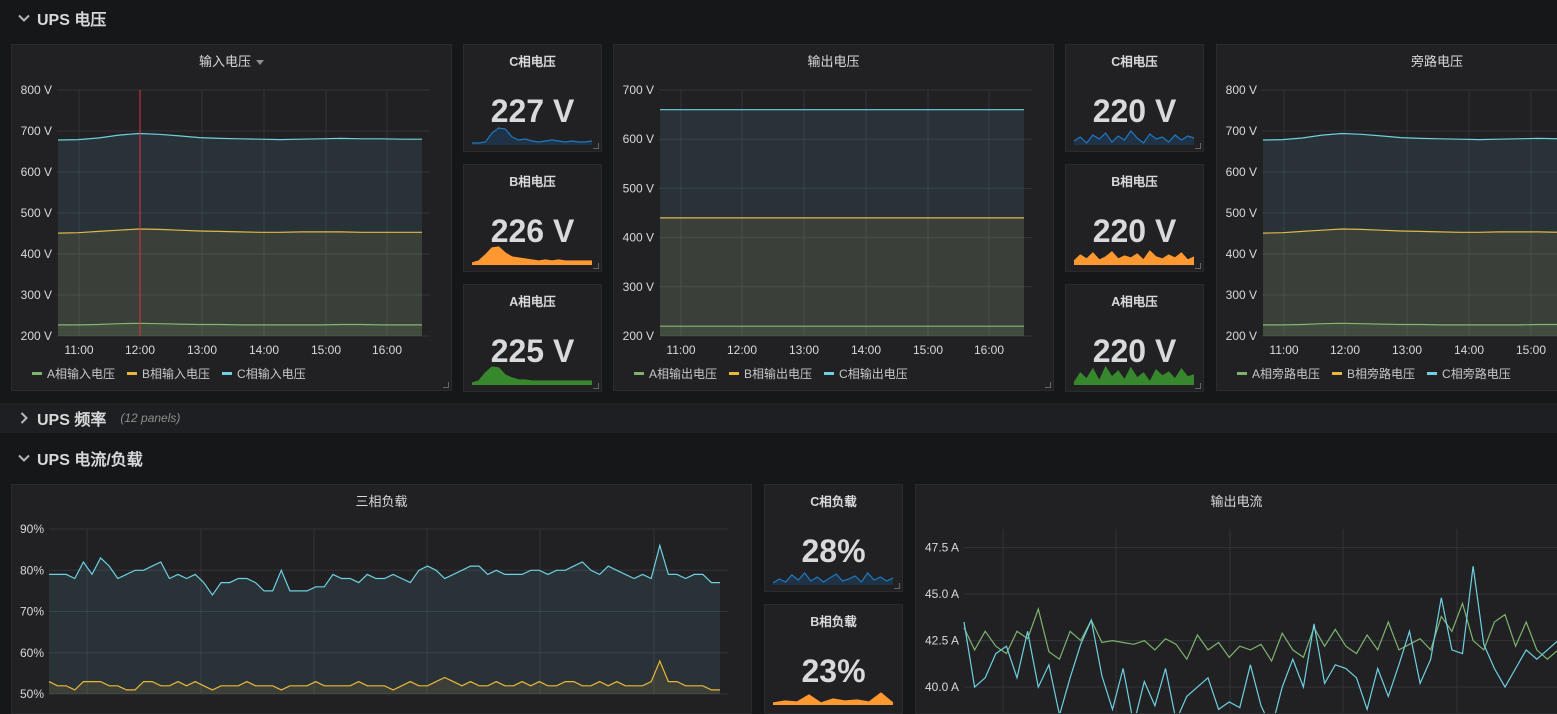  Describe the element at coordinates (866, 350) in the screenshot. I see `x-tick-label: 14:00` at that location.